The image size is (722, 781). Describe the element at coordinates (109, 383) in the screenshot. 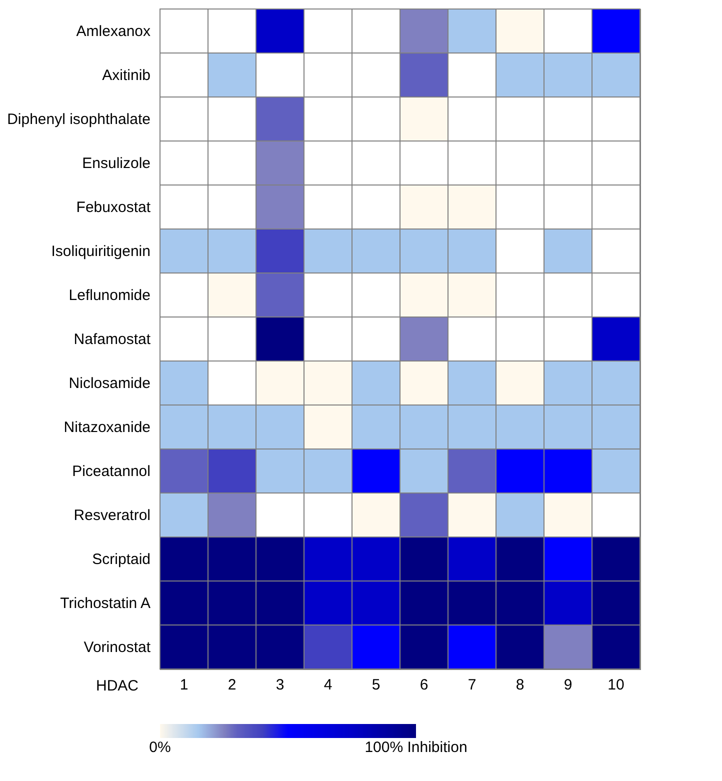

I see `y-tick-label: Niclosamide` at that location.